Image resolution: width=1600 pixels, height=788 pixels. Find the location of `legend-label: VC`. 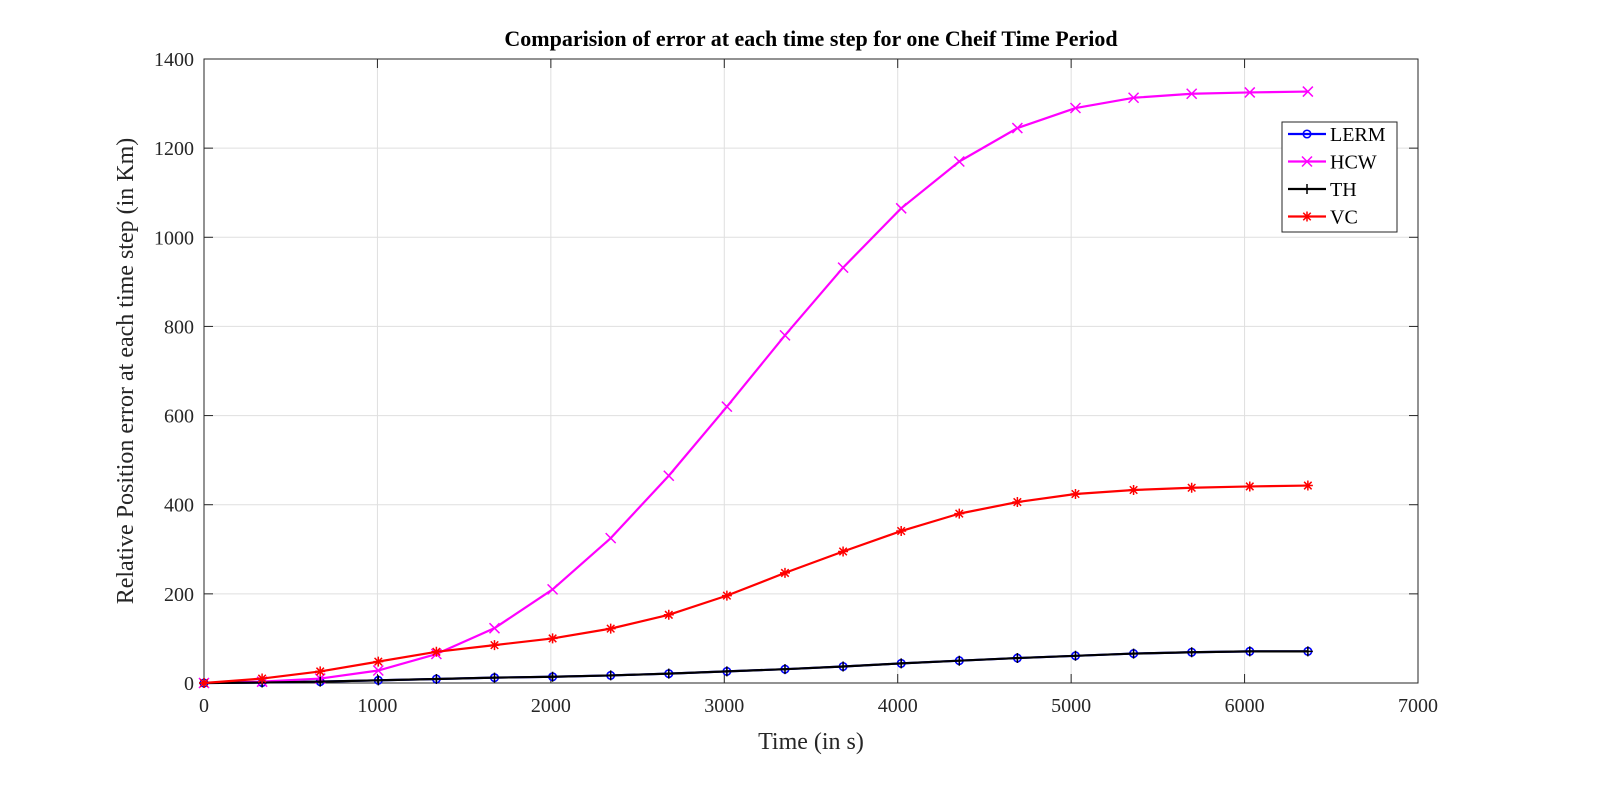

legend-label: VC is located at coordinates (1344, 218).